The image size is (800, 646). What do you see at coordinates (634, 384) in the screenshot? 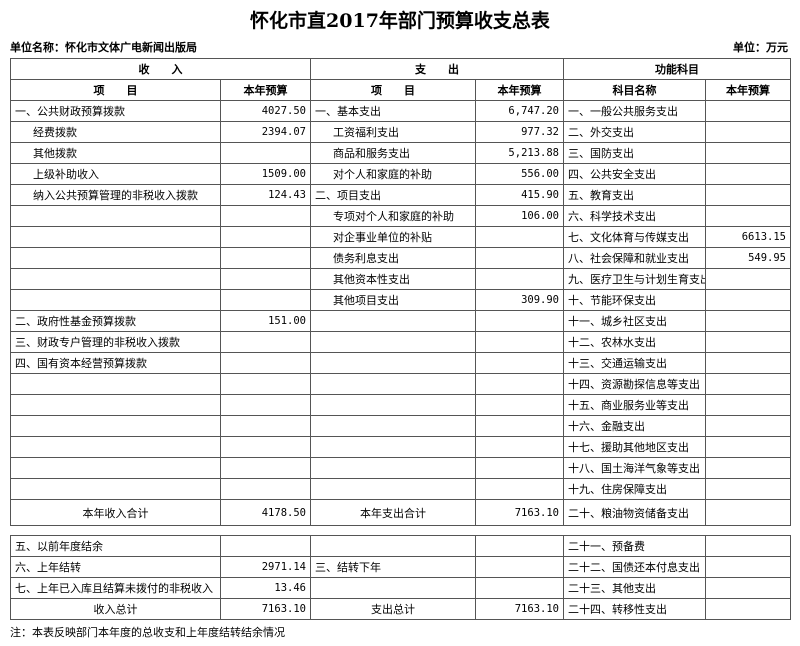
I see `table-cell: 十四、资源勘探信息等支出` at bounding box center [634, 384].